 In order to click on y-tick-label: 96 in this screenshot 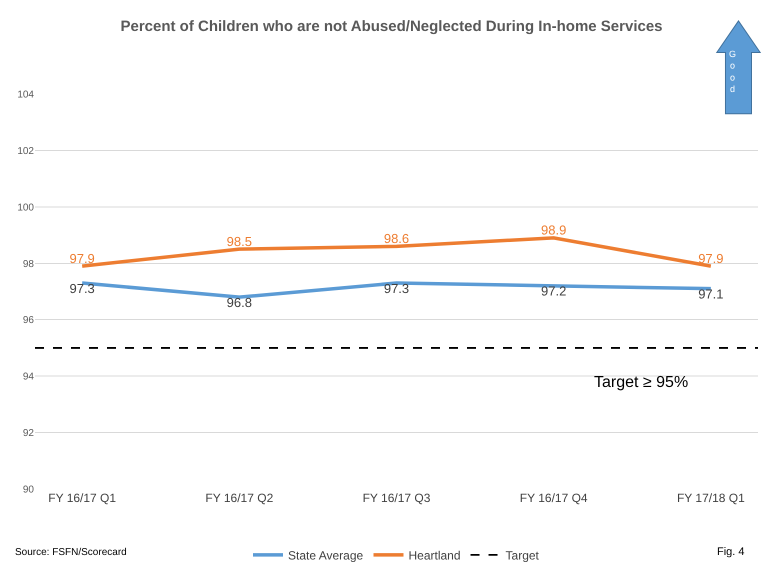, I will do `click(28, 320)`.